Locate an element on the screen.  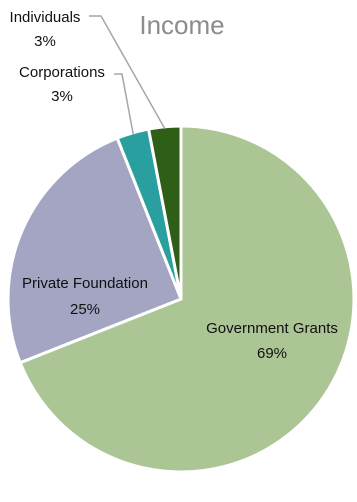
chart-title: Income is located at coordinates (181, 25).